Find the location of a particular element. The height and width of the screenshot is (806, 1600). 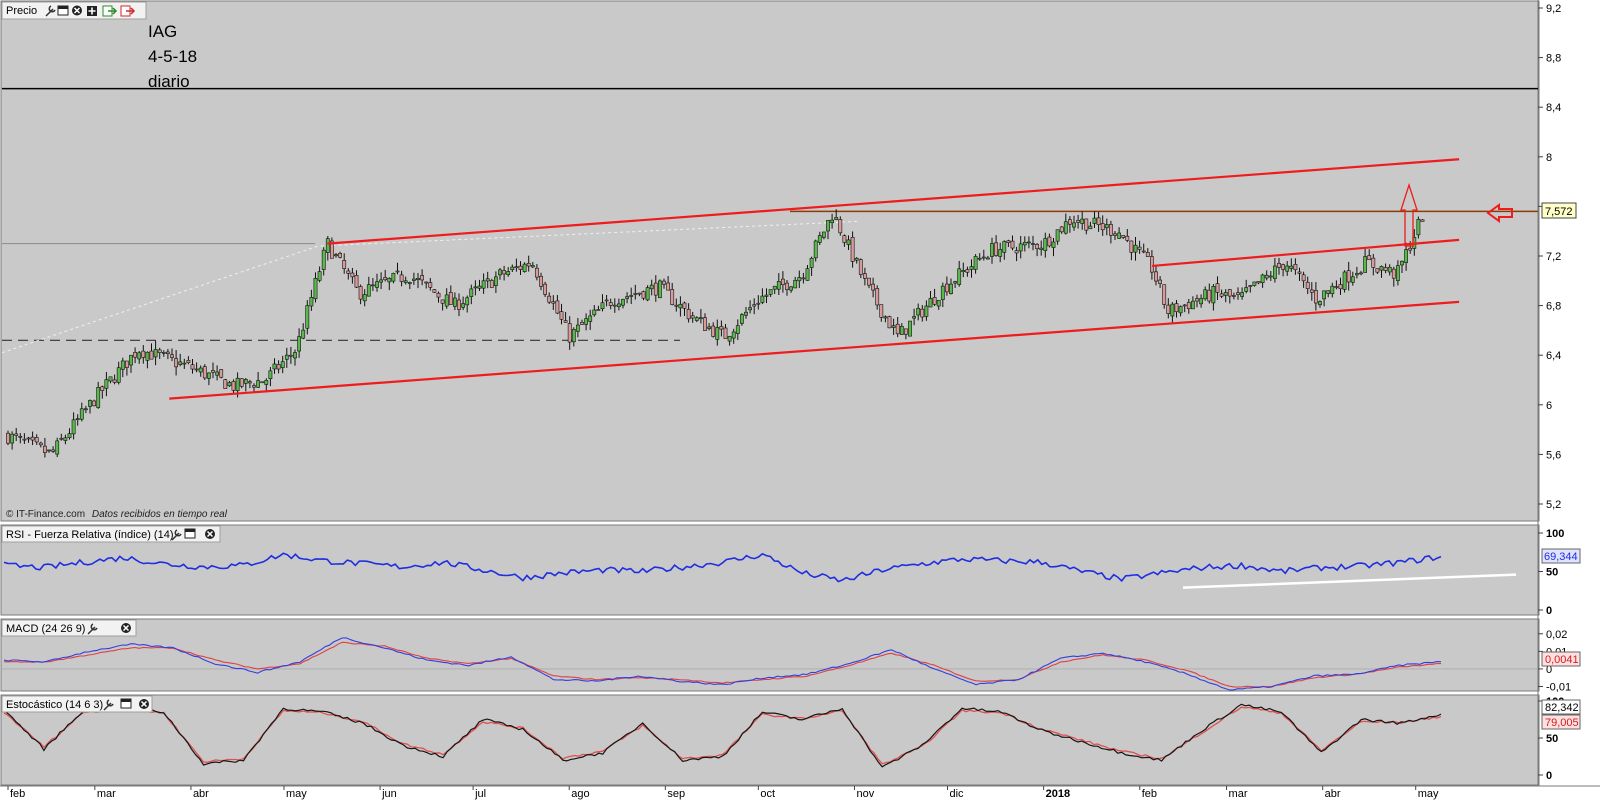

macd-line is located at coordinates (722, 664).